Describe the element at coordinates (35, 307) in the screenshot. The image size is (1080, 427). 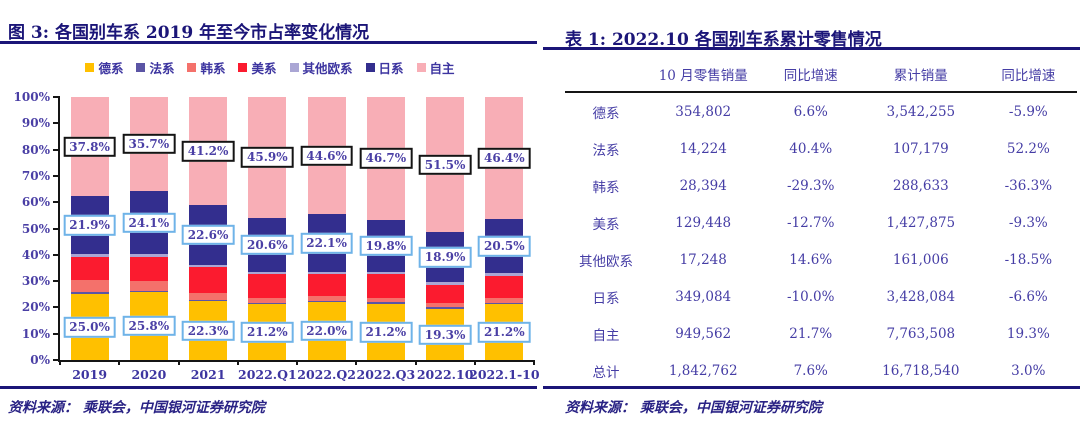
I see `y-axis-tick-label: 20%` at that location.